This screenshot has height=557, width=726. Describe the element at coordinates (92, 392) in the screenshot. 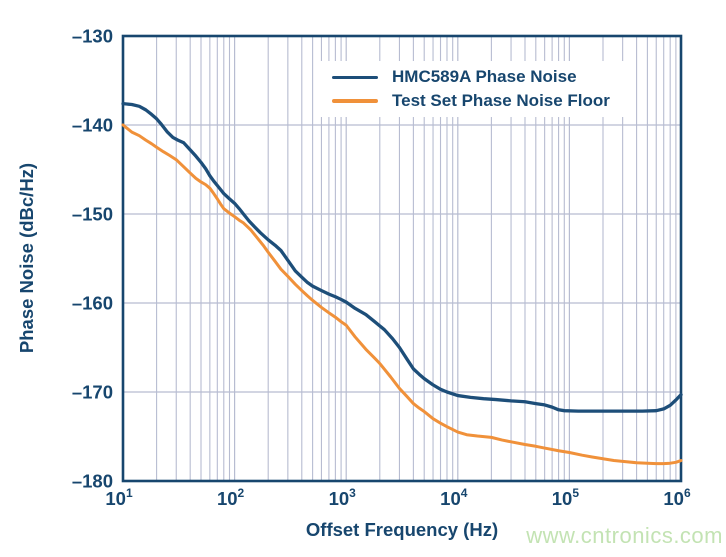

I see `y-tick-label: –170` at that location.